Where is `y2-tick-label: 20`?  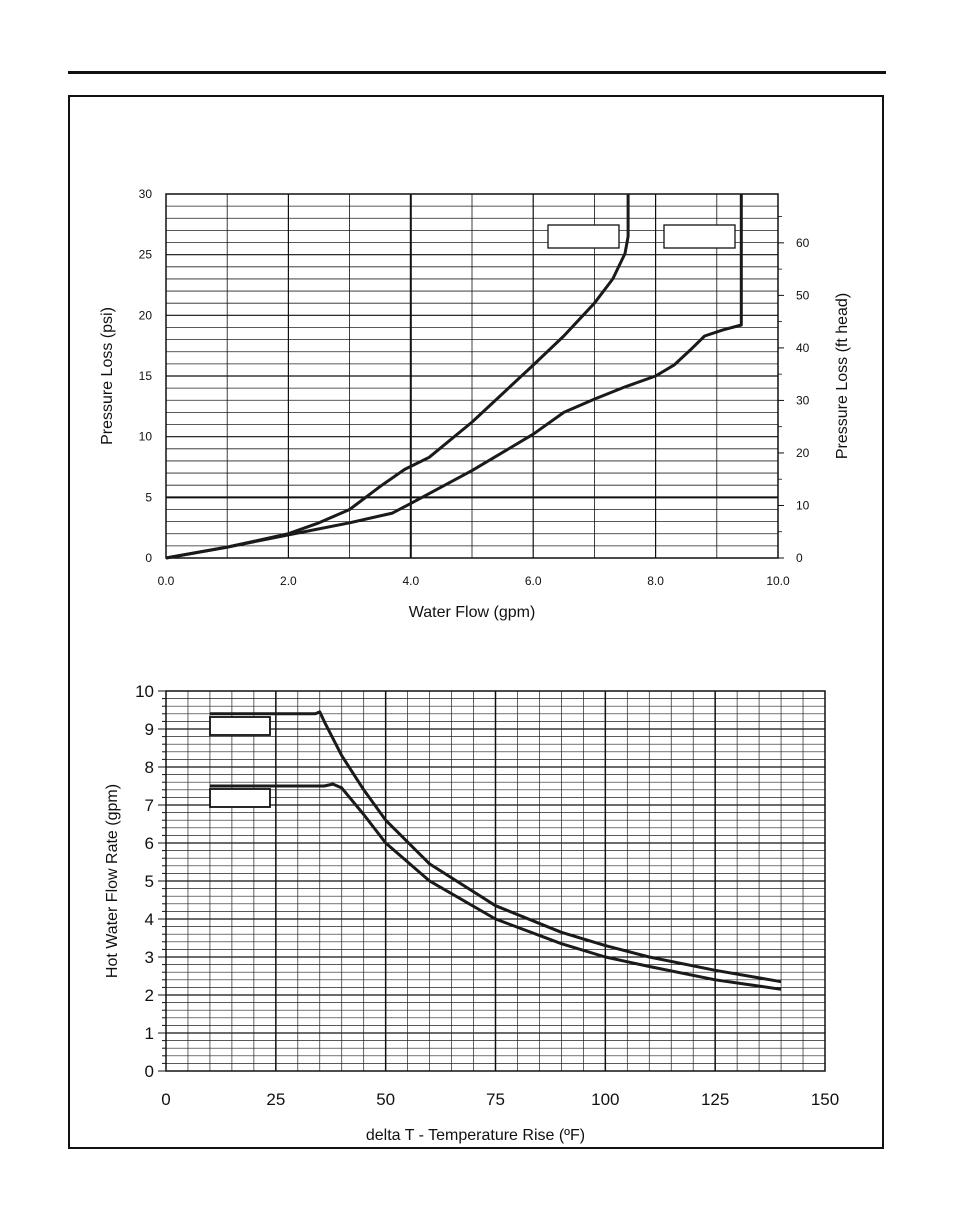 y2-tick-label: 20 is located at coordinates (803, 453).